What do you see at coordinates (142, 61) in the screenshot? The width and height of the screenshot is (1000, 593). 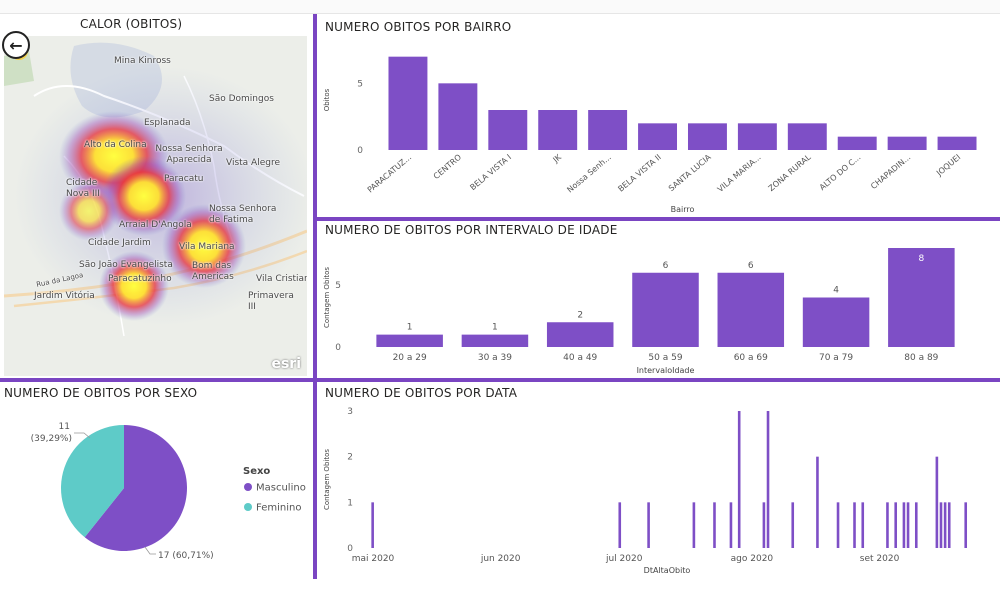 I see `map-label: Mina Kinross` at bounding box center [142, 61].